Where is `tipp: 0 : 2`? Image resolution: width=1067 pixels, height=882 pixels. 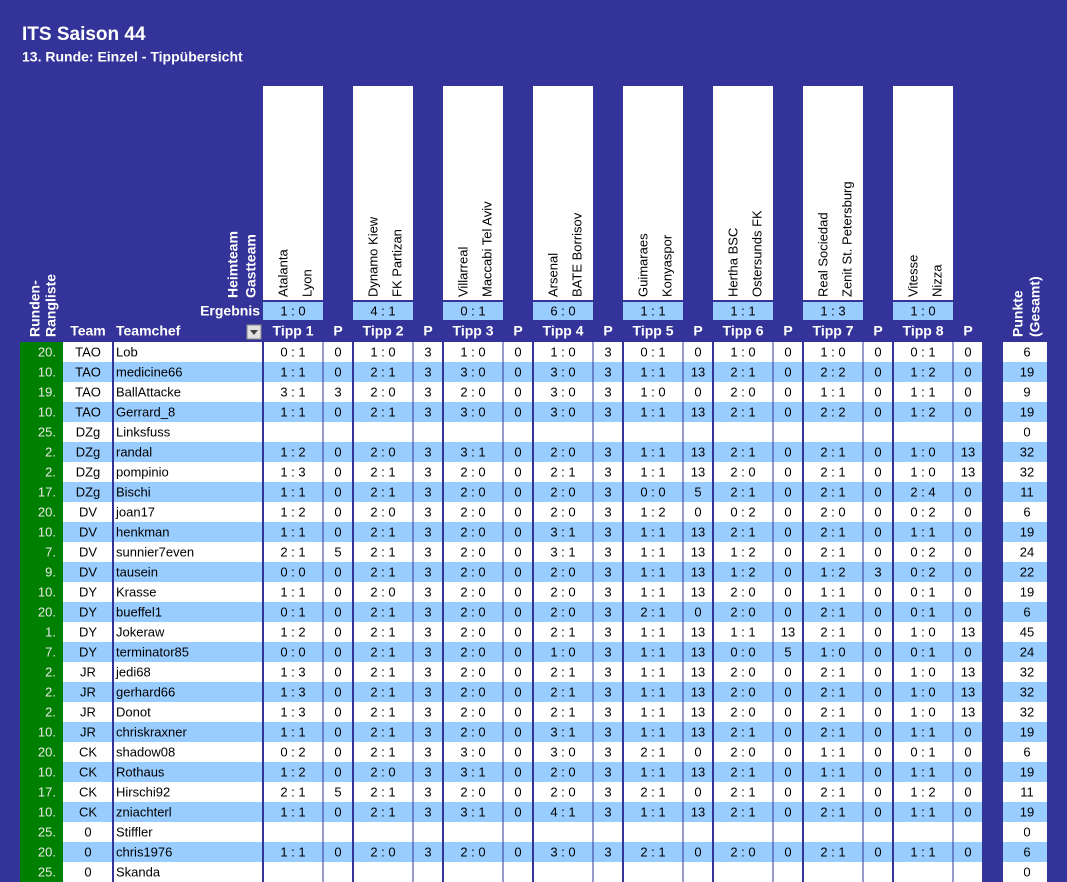
tipp: 0 : 2 is located at coordinates (922, 511).